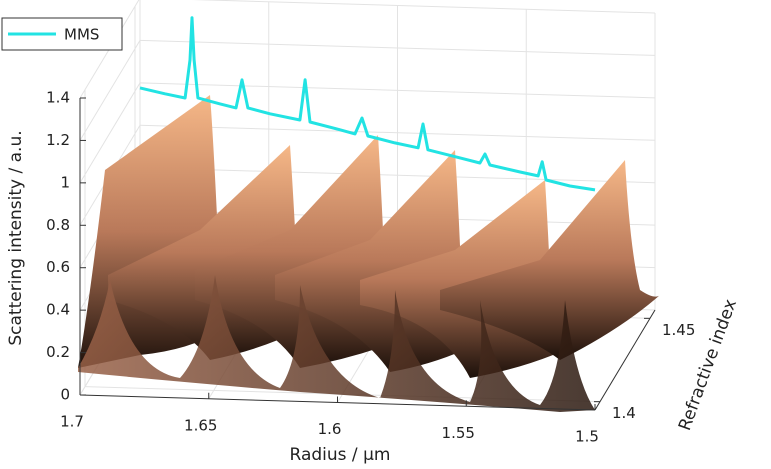  What do you see at coordinates (58, 98) in the screenshot?
I see `z-tick-label: 1.4` at bounding box center [58, 98].